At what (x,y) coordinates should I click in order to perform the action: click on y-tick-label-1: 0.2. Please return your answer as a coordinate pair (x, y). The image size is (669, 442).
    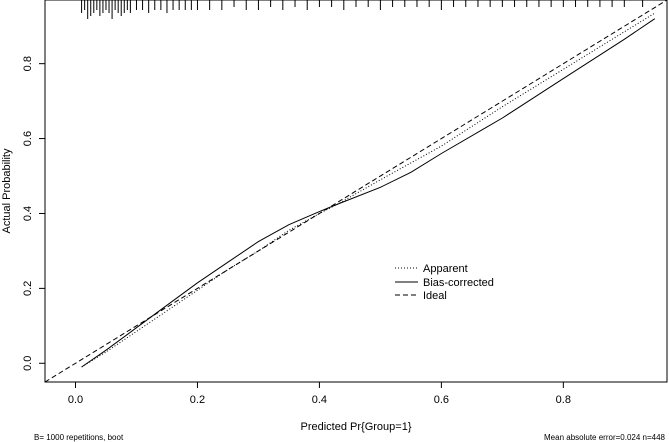
    Looking at the image, I should click on (28, 288).